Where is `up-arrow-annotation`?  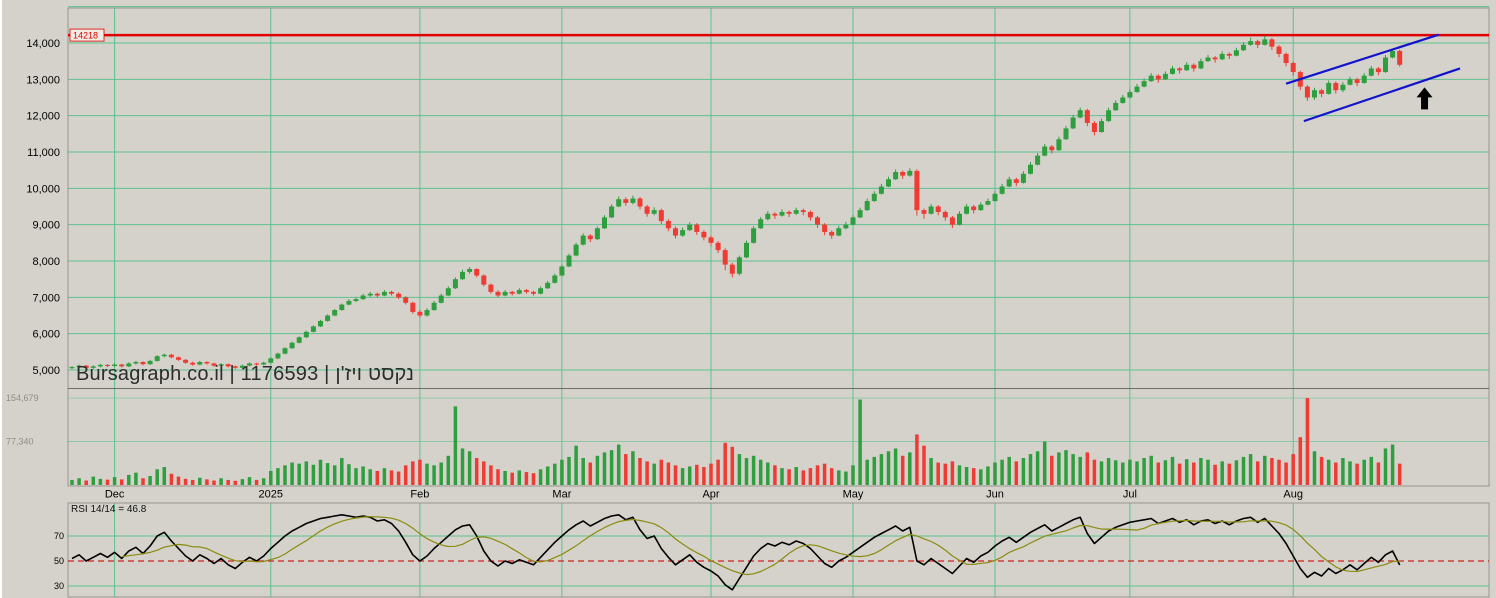 up-arrow-annotation is located at coordinates (1424, 98).